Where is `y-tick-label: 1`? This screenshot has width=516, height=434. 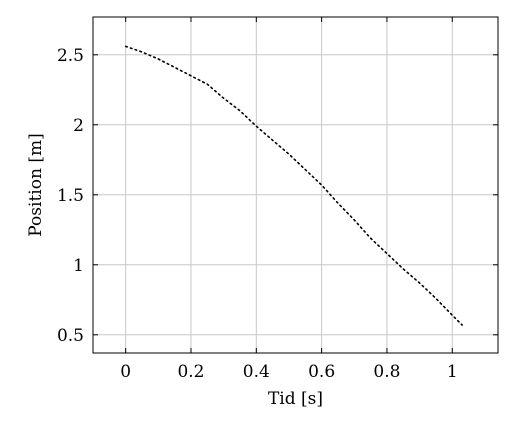 y-tick-label: 1 is located at coordinates (78, 266).